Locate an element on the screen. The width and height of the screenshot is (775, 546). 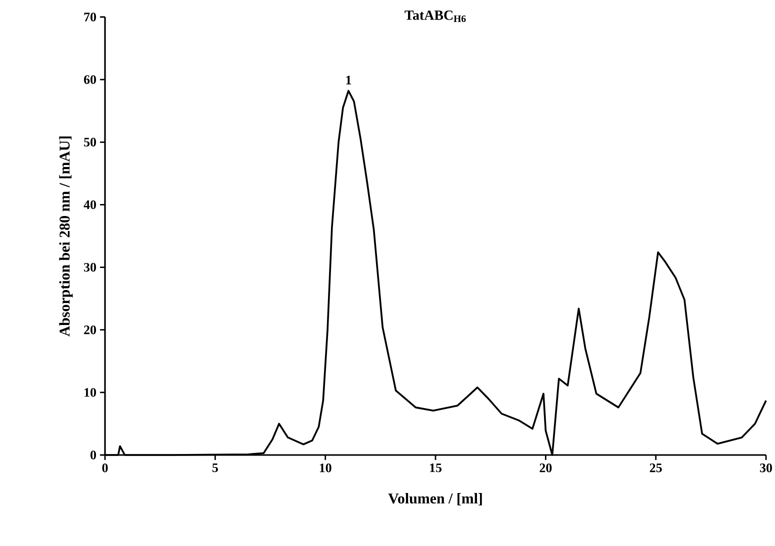
y-tick-label: 50 is located at coordinates (90, 142).